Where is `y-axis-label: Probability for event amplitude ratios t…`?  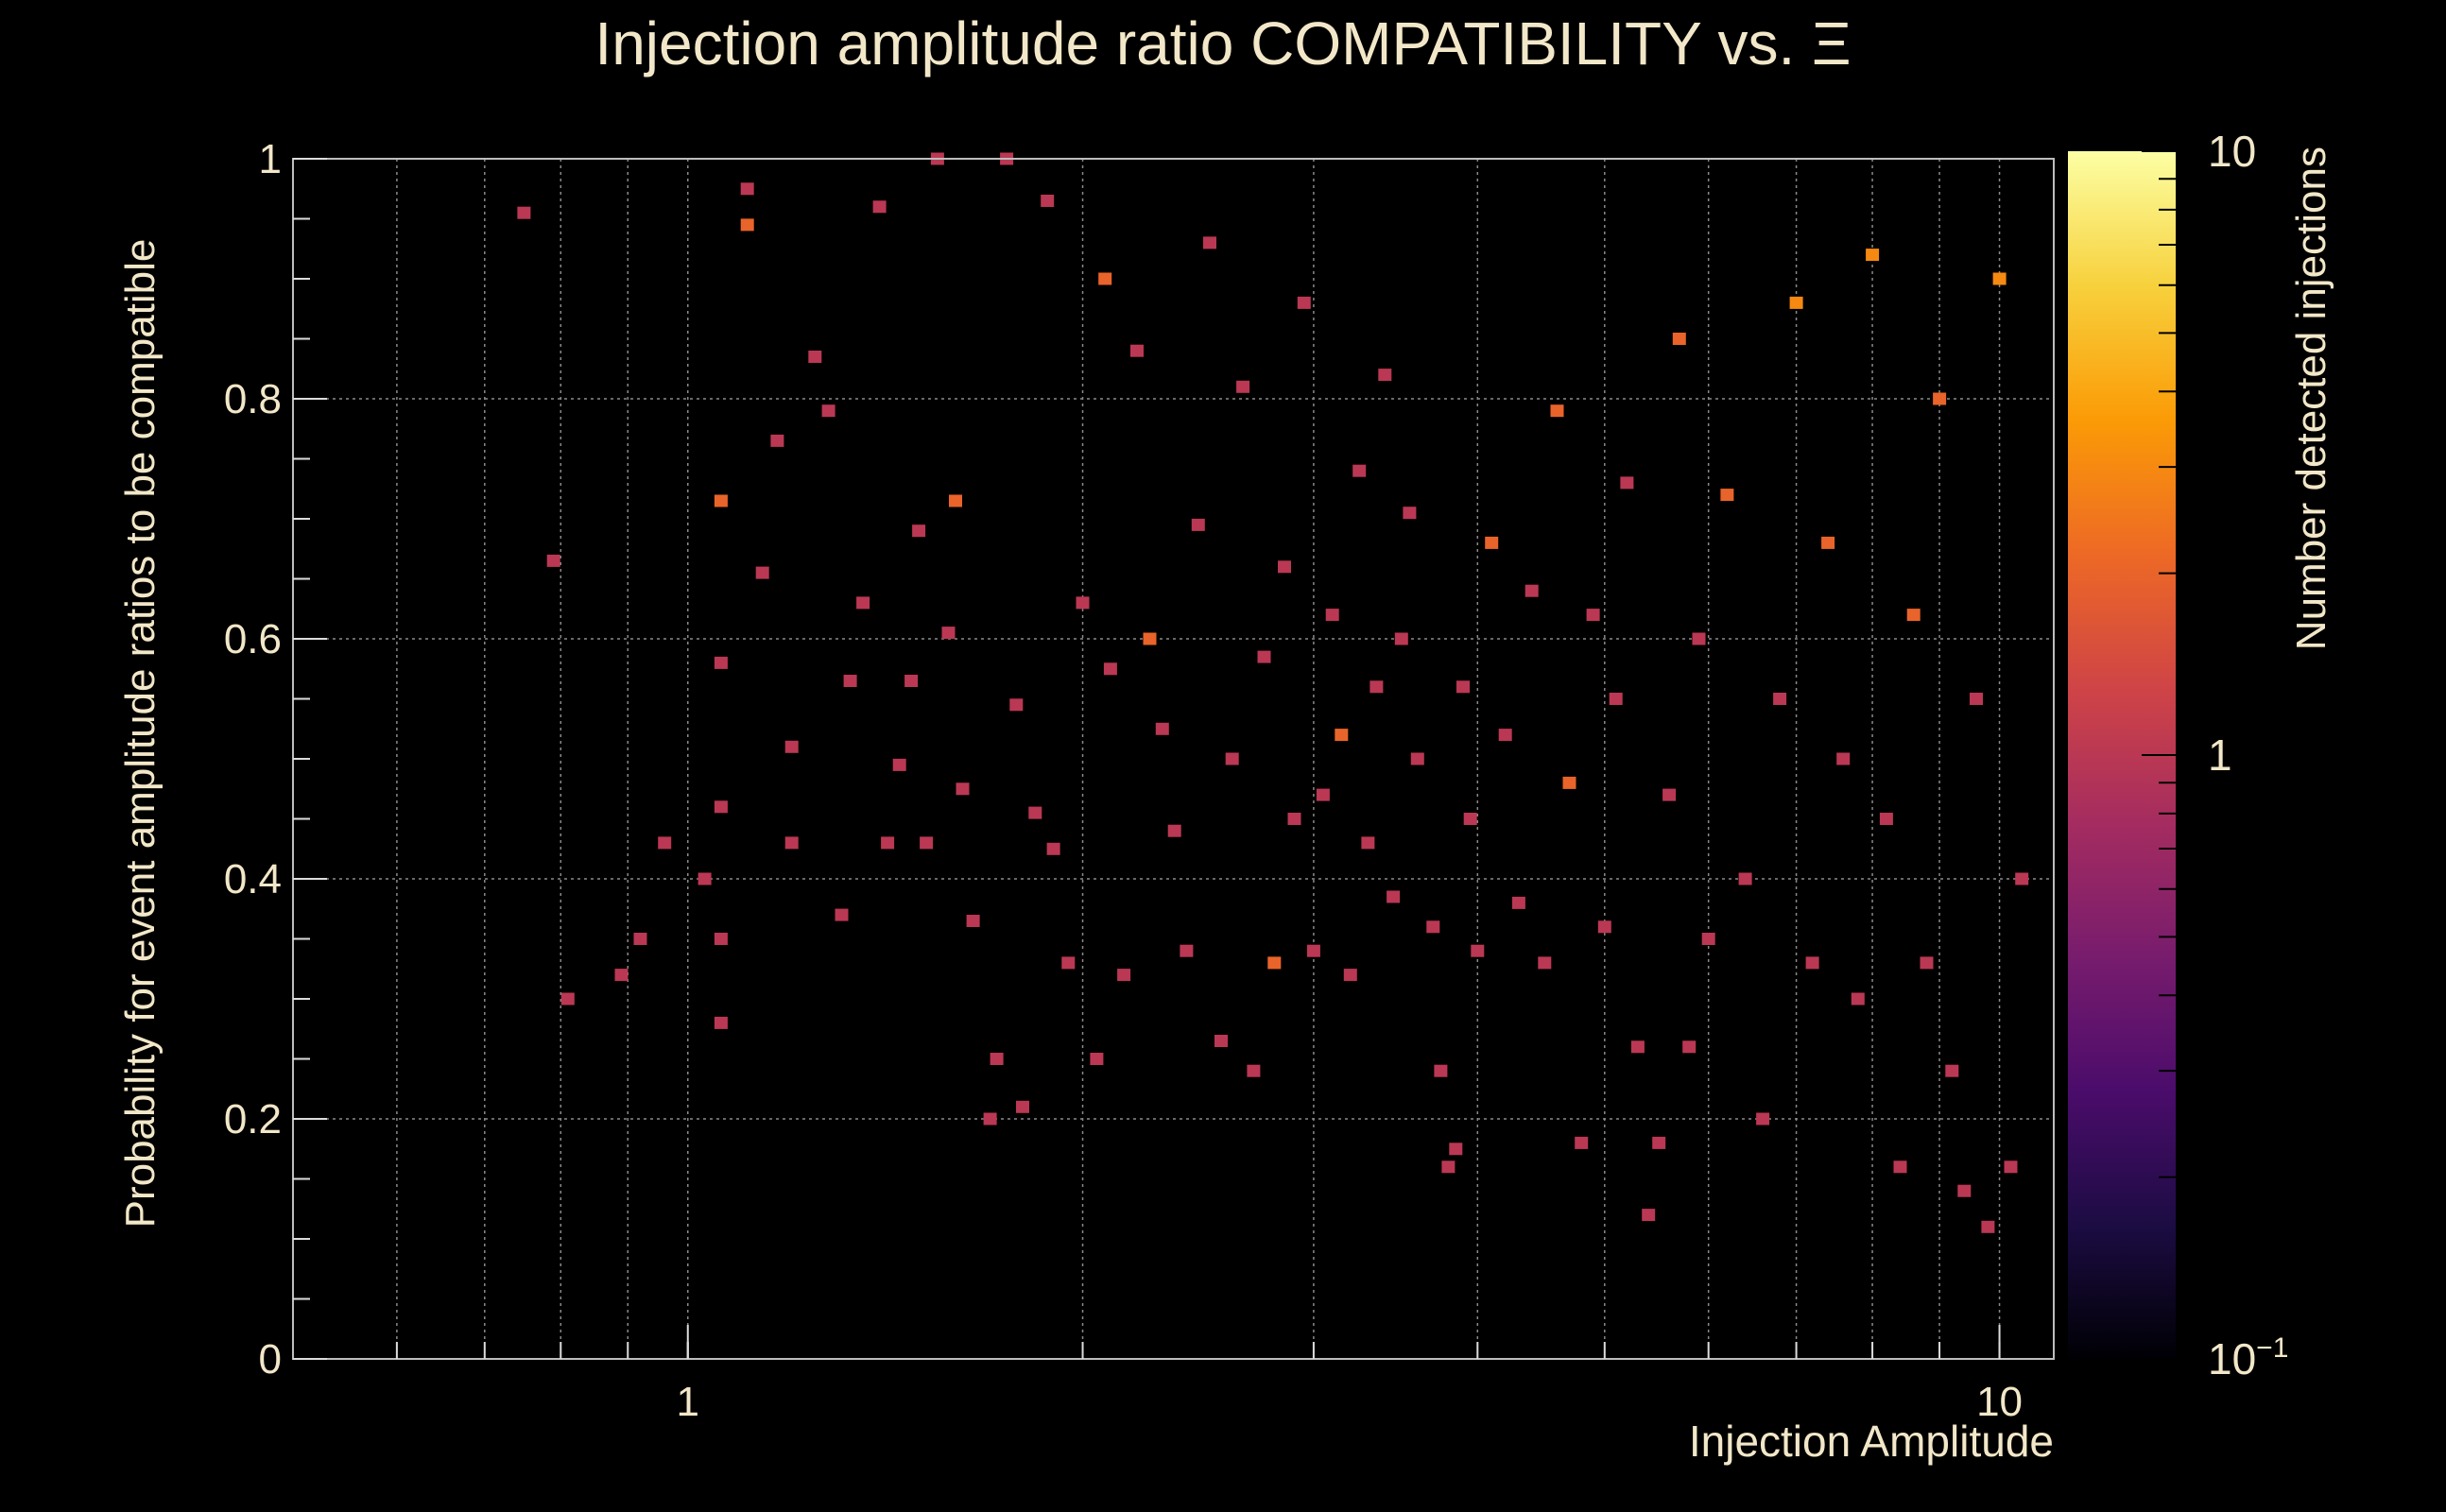 y-axis-label: Probability for event amplitude ratios t… is located at coordinates (141, 733).